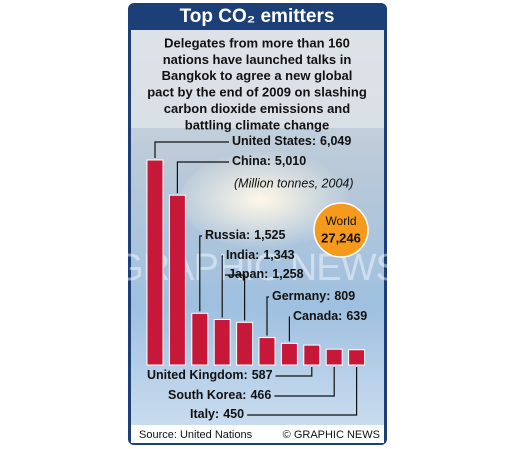  I want to click on intro-line: pact by the end of 2009 on slashing, so click(257, 92).